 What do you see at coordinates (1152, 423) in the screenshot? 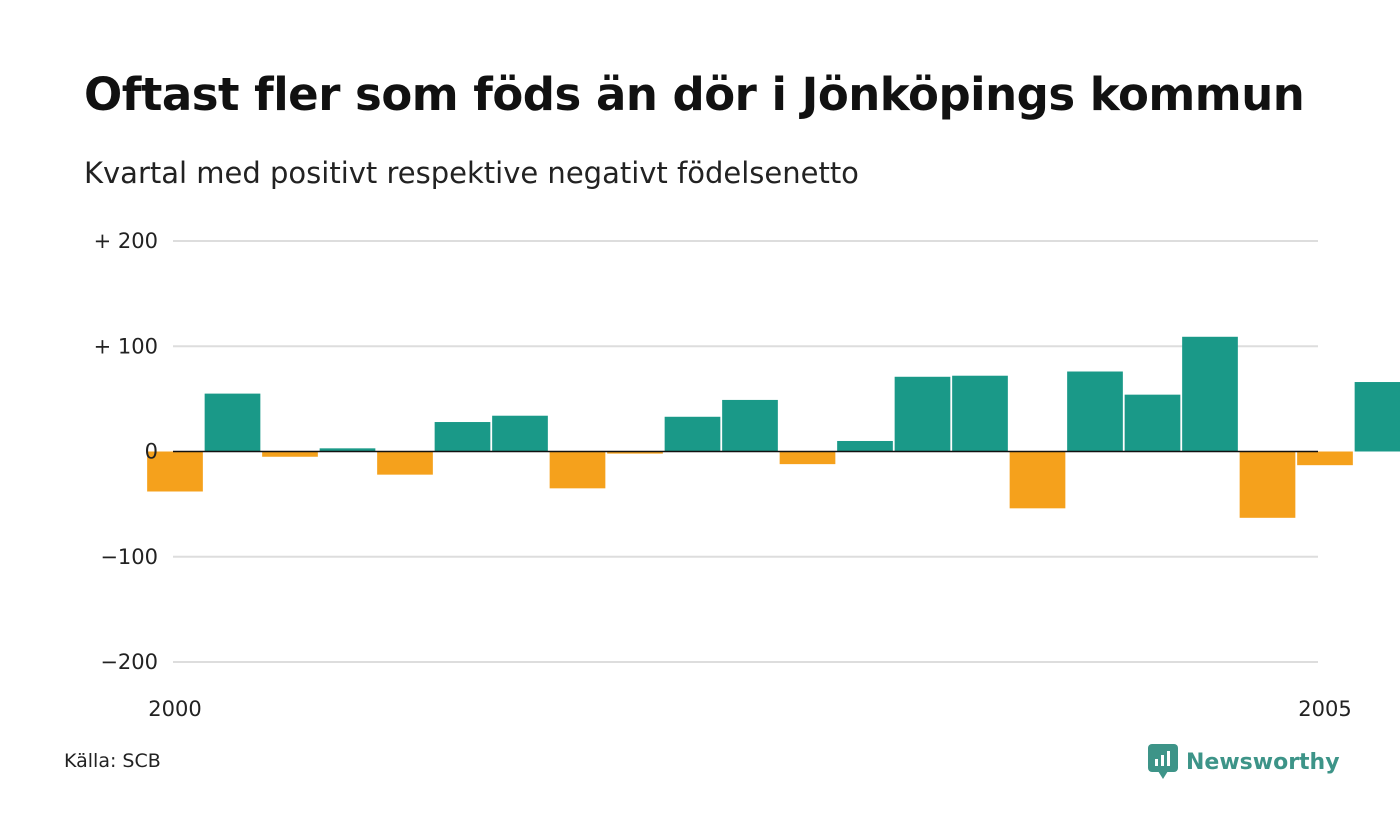
I see `bar-2004-q2` at bounding box center [1152, 423].